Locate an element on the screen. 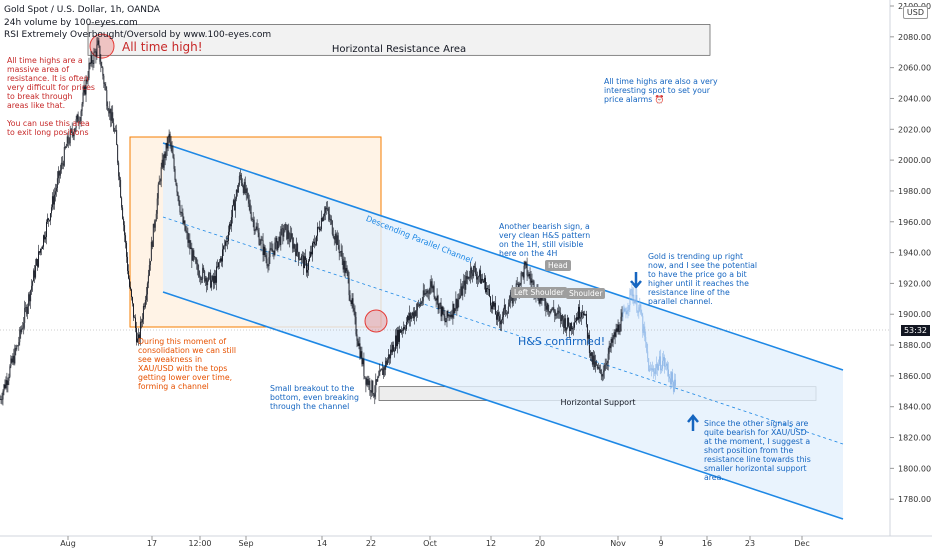  x-tick-label: Aug is located at coordinates (68, 543).